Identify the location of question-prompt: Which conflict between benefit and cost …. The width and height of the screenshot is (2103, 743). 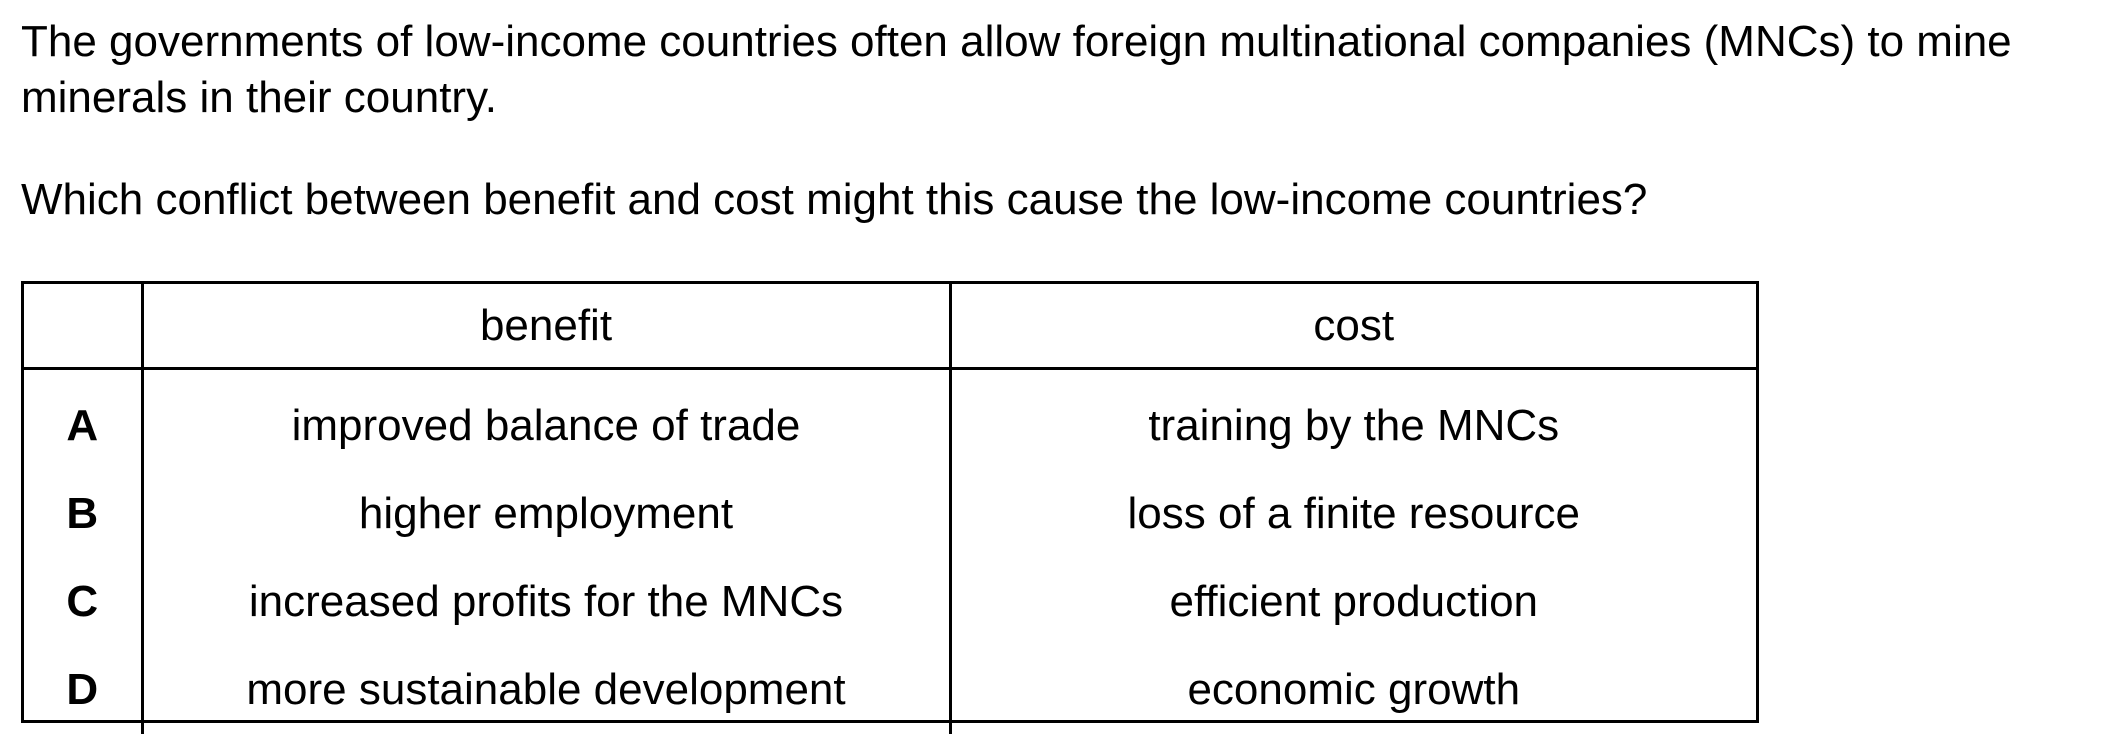
(834, 199).